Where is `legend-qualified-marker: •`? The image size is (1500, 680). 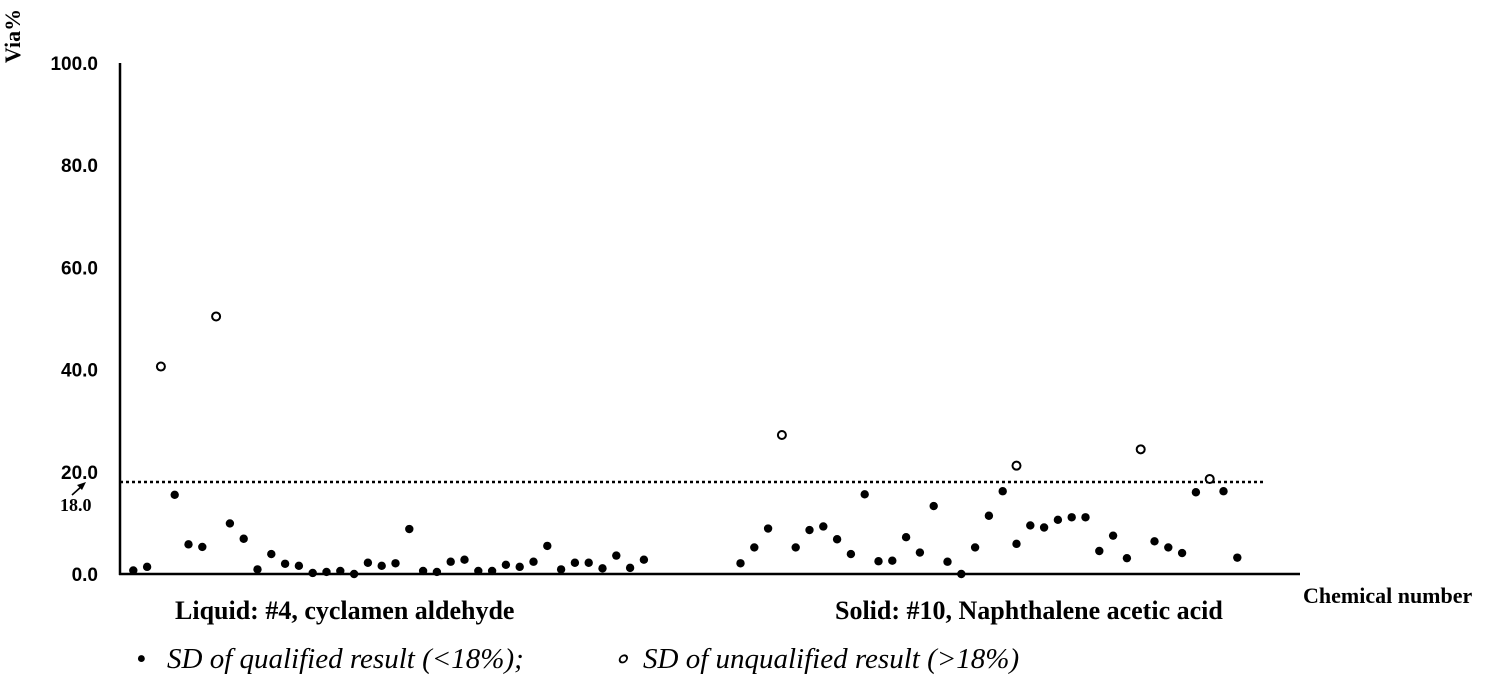
legend-qualified-marker: • is located at coordinates (141, 659).